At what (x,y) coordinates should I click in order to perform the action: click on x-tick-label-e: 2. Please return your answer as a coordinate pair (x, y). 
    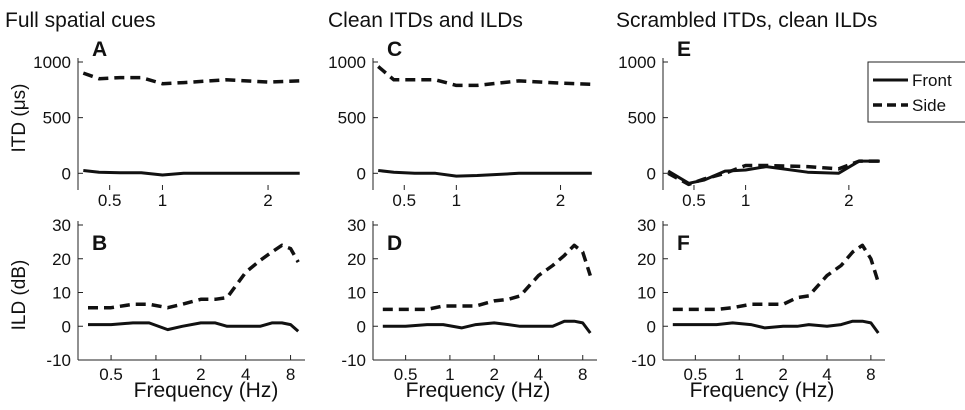
    Looking at the image, I should click on (848, 200).